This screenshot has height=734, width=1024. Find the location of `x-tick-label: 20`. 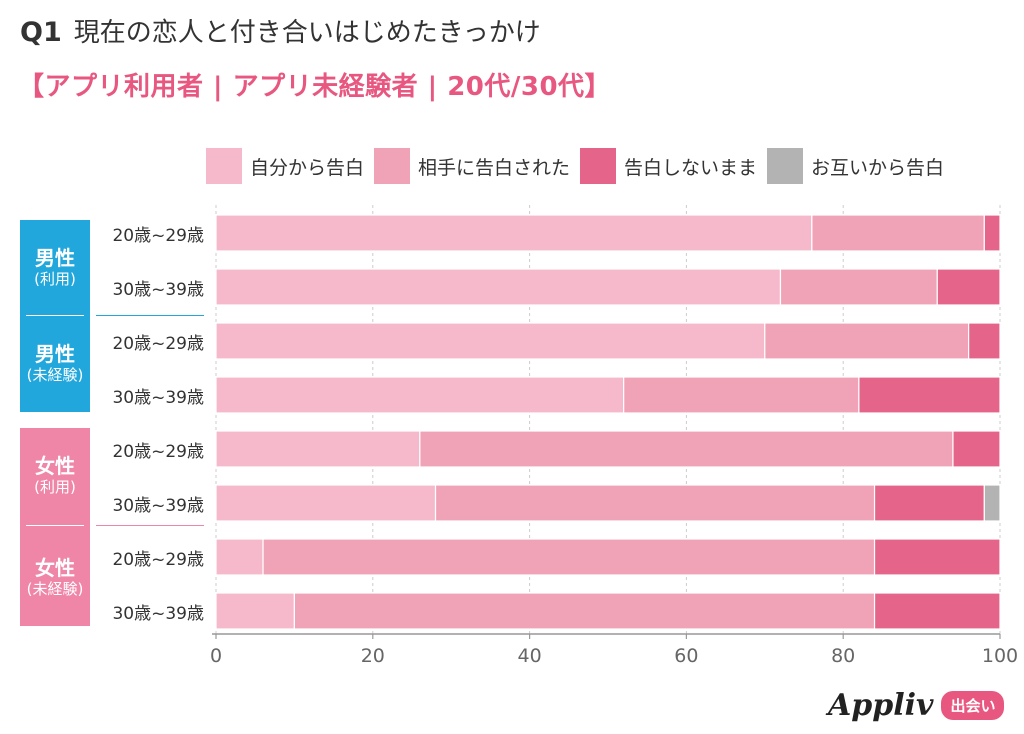

x-tick-label: 20 is located at coordinates (373, 656).